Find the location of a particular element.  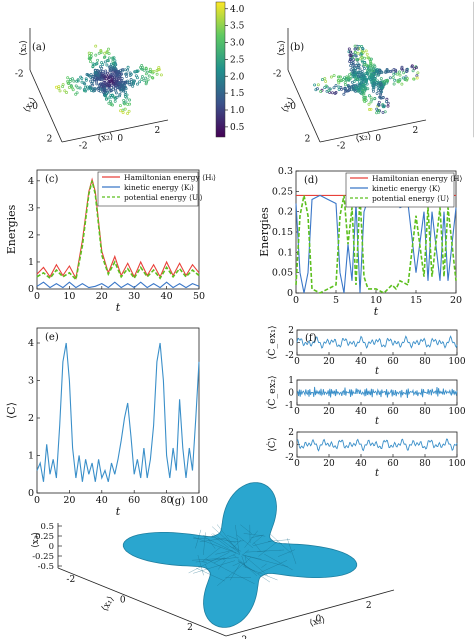

y-tick-label: 0.1 is located at coordinates (285, 252).